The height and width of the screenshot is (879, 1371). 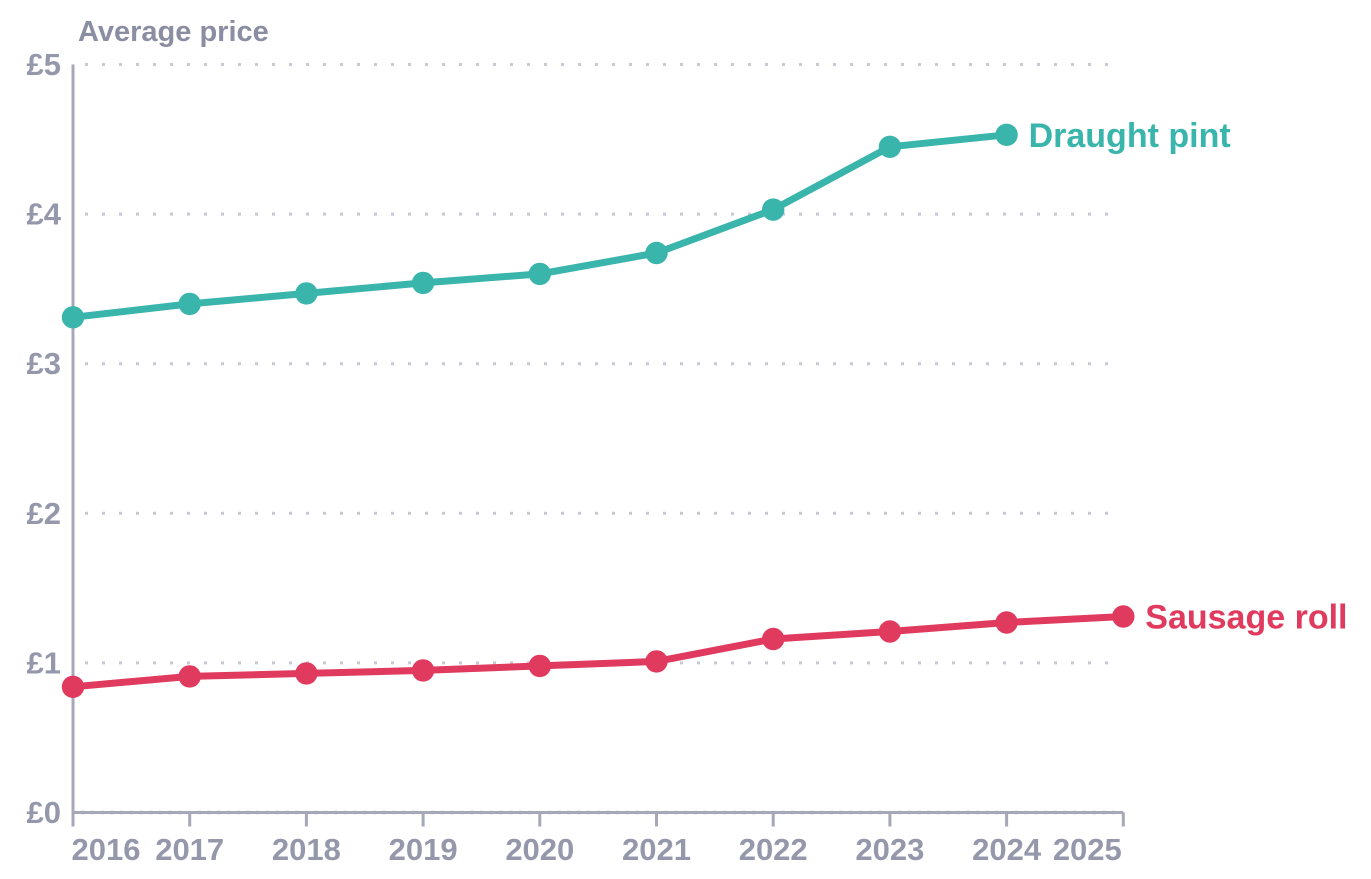 I want to click on x-tick-label: 2024, so click(x=1007, y=849).